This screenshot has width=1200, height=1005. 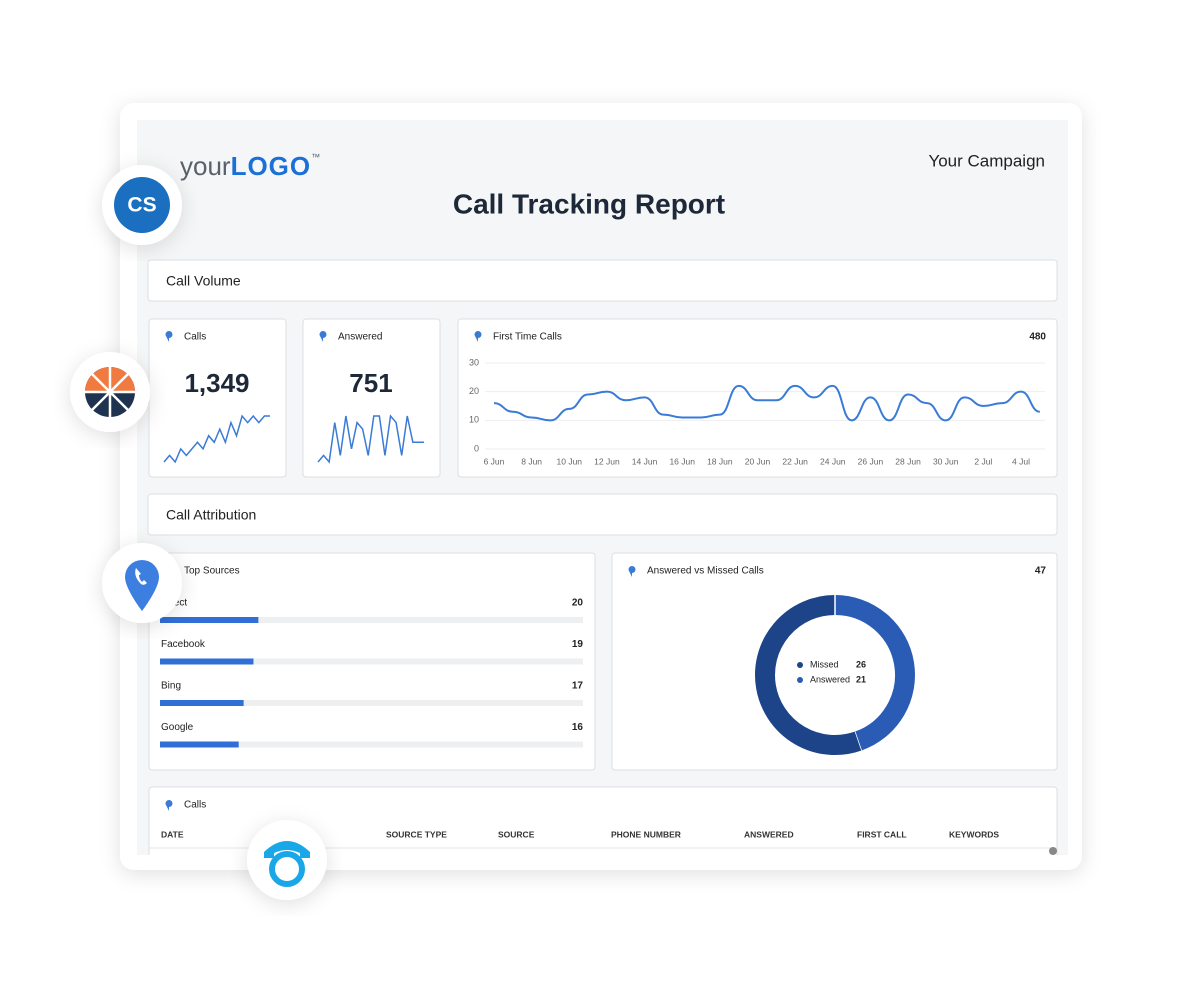 I want to click on kpi-value: 751, so click(x=370, y=383).